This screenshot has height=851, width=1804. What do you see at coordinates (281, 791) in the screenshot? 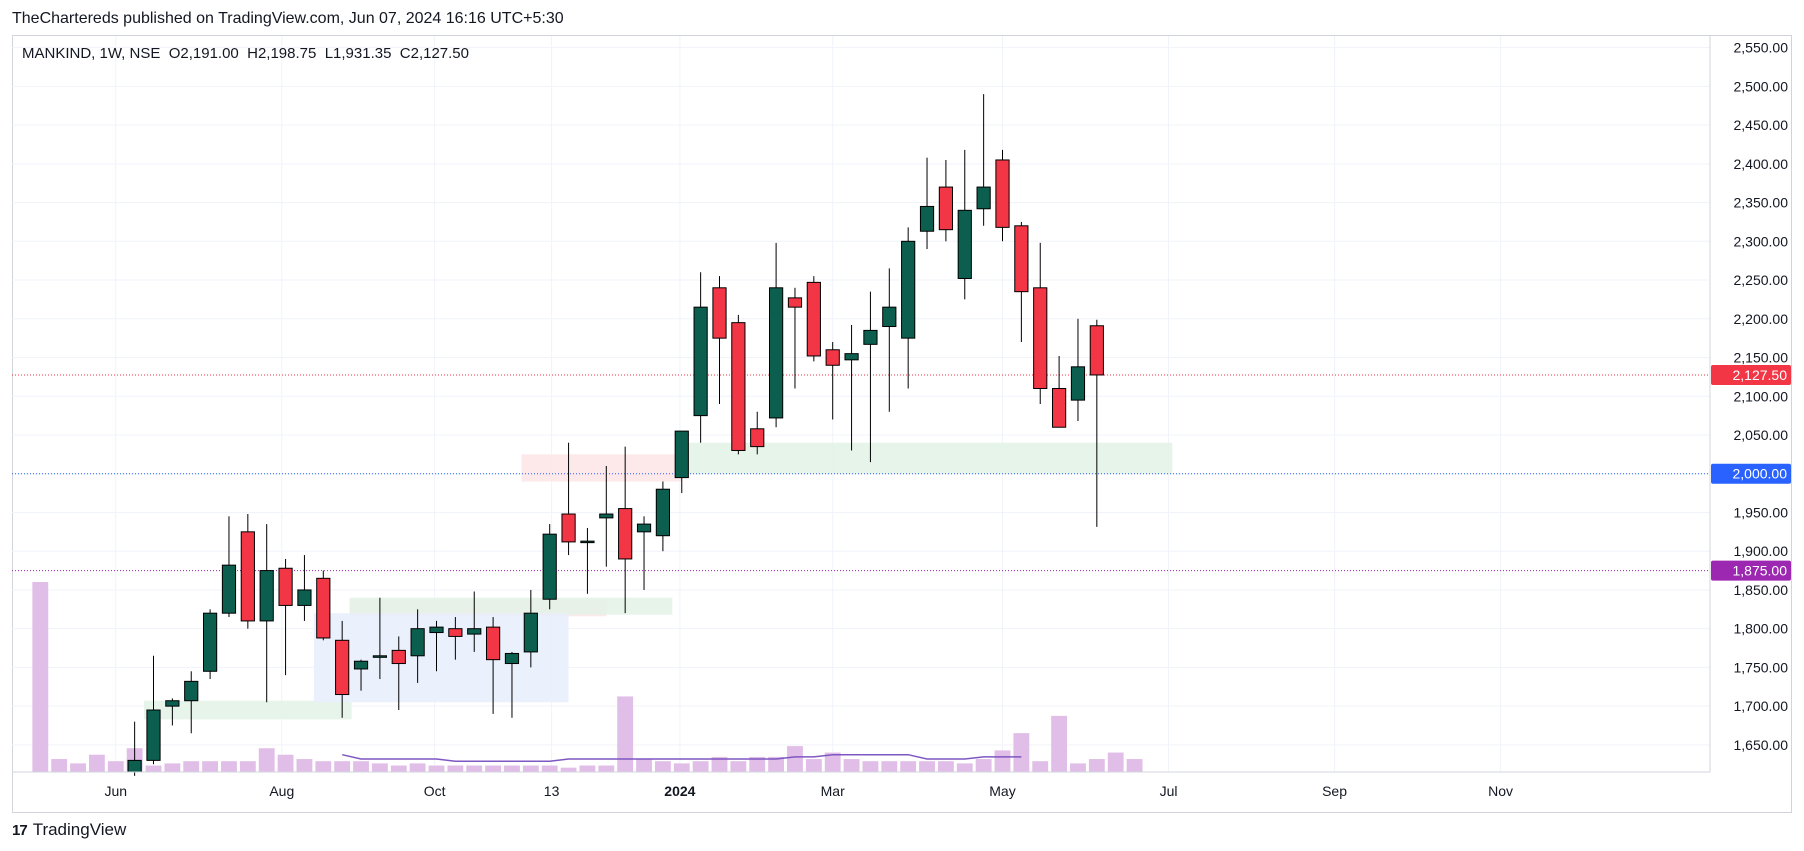
I see `x-tick-label: Aug` at bounding box center [281, 791].